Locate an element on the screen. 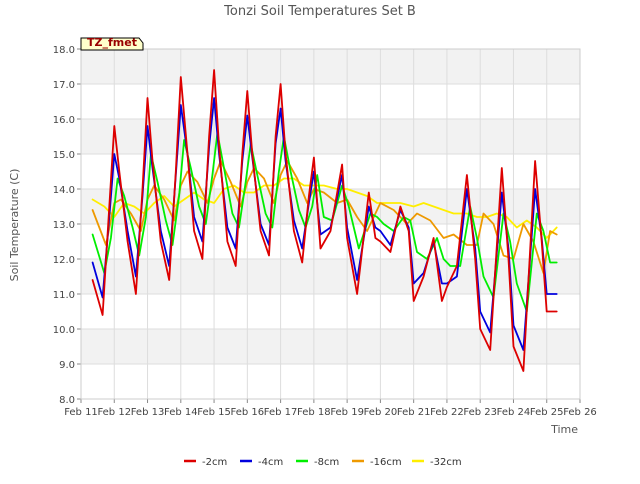 This screenshot has width=640, height=484. x-tick-label: Feb 25 is located at coordinates (547, 412).